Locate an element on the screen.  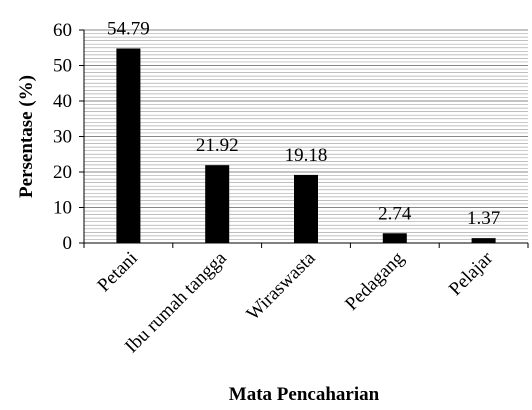
x-tick-label: Pelajar is located at coordinates (471, 273).